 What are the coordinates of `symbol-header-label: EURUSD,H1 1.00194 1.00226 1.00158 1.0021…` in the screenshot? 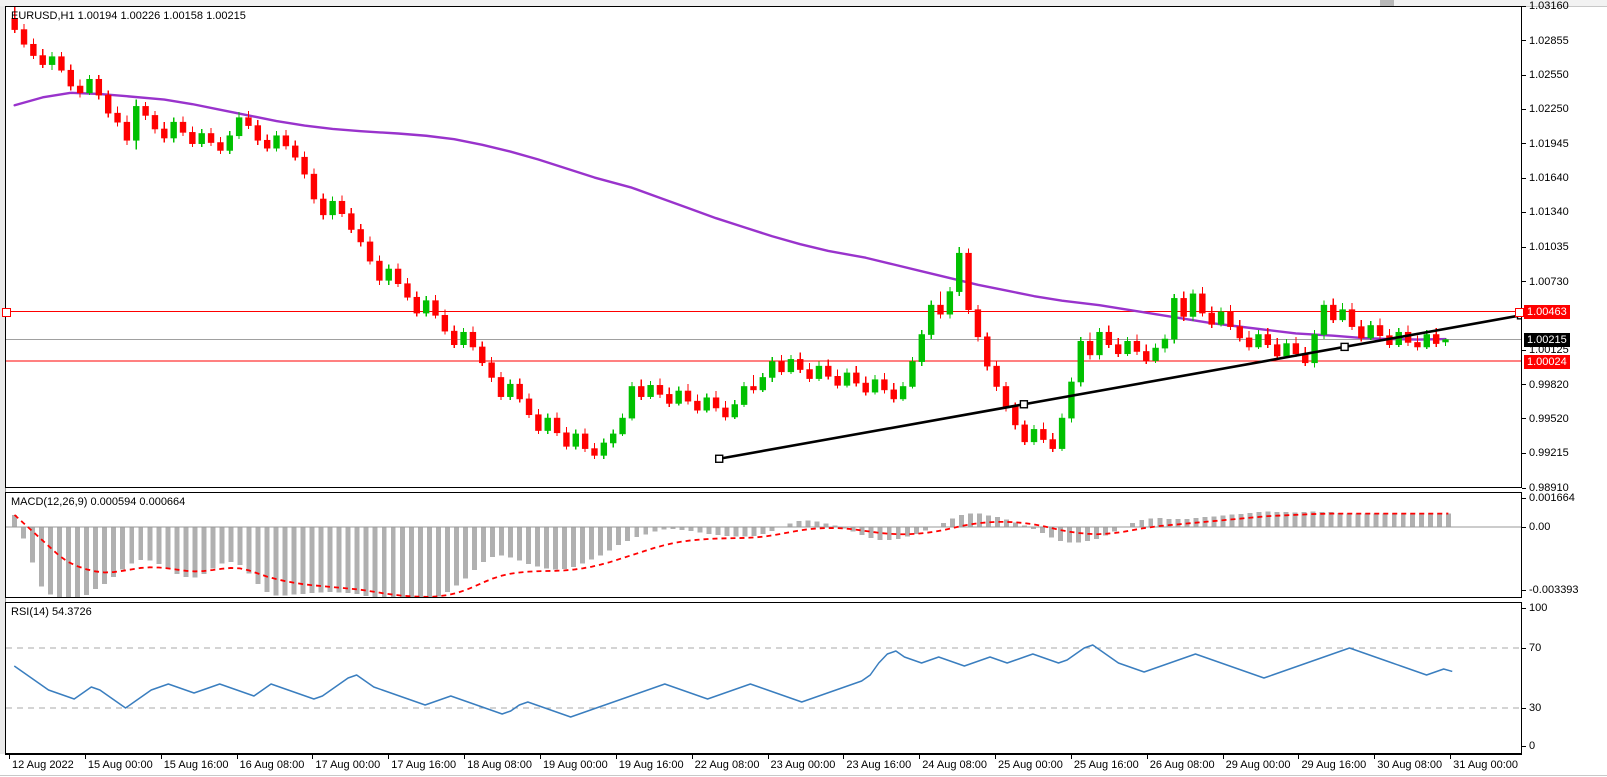 It's located at (128, 16).